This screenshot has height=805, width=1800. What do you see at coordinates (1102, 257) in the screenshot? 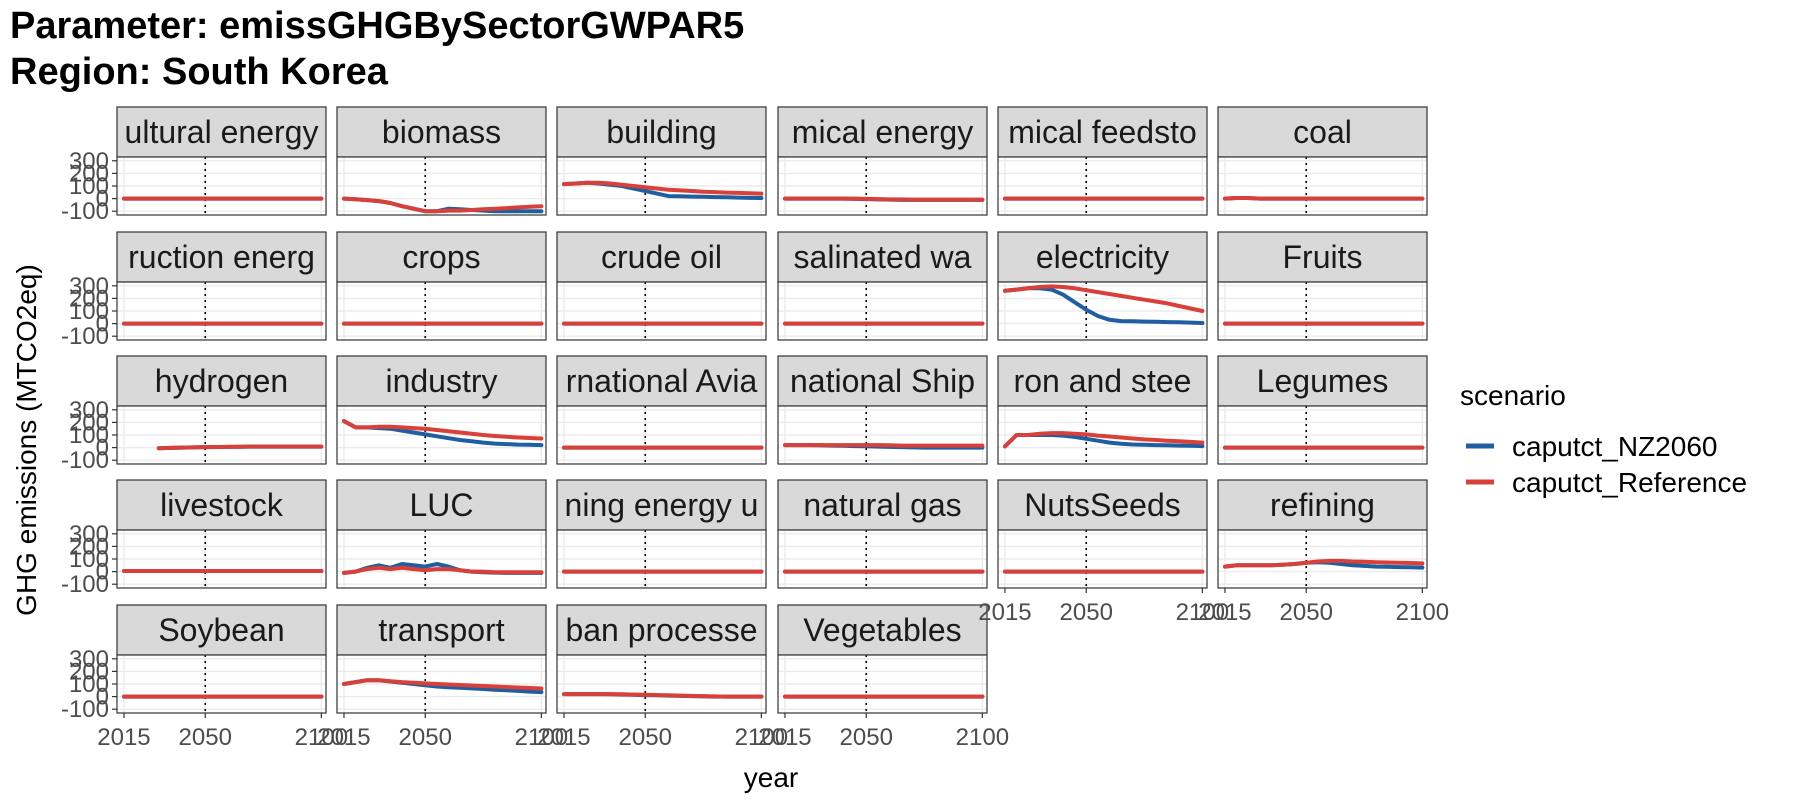
I see `facet-strip-label: electricity` at bounding box center [1102, 257].